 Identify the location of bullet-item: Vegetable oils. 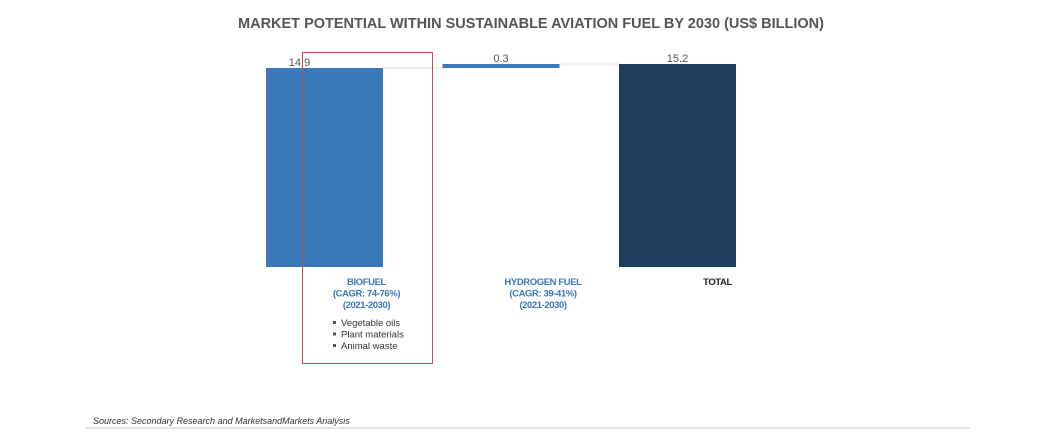
(370, 323).